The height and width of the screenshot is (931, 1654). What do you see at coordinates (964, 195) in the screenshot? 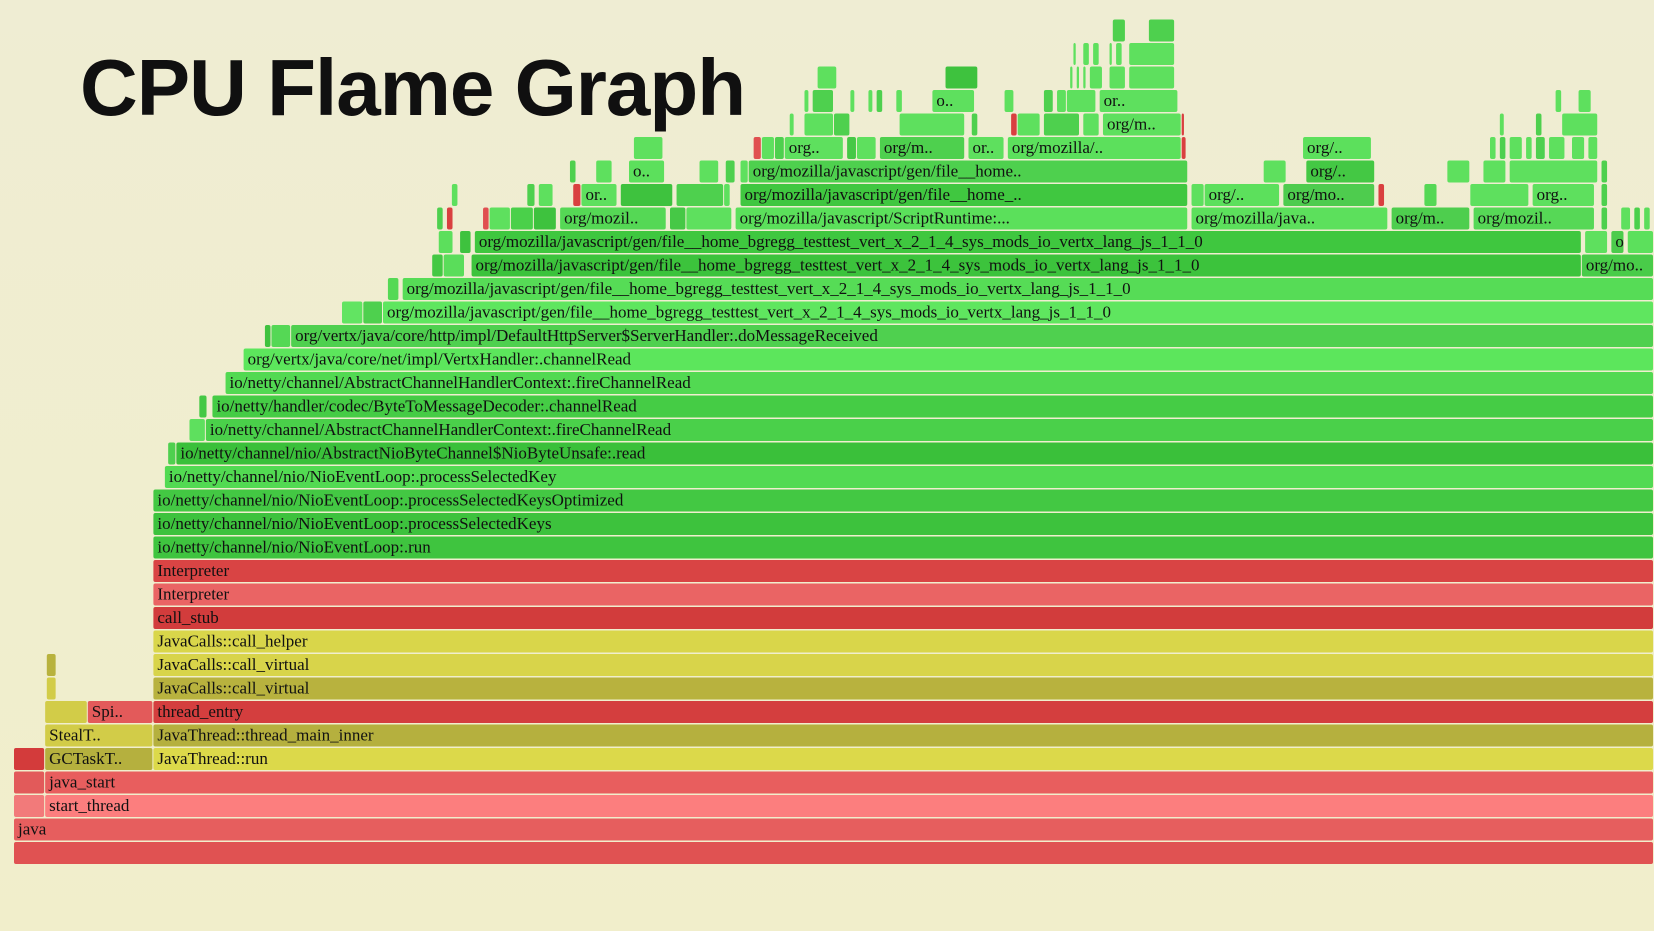
I see `flame-frame: org/mozilla/javascript/gen/file__home_..` at bounding box center [964, 195].